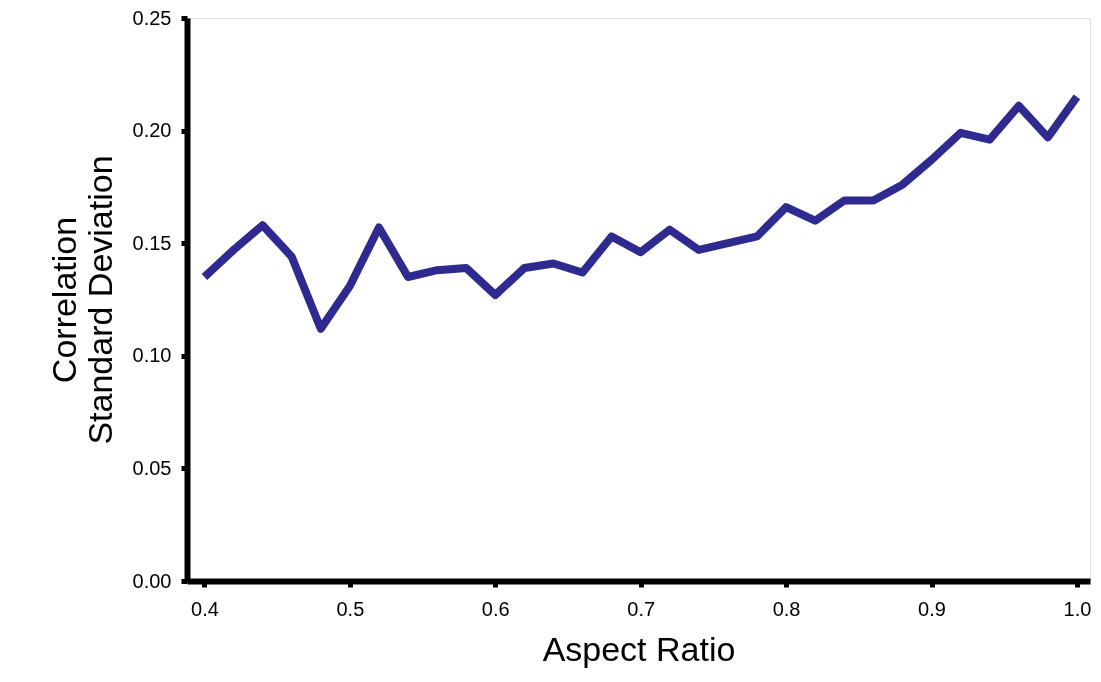 Image resolution: width=1101 pixels, height=682 pixels. Describe the element at coordinates (205, 608) in the screenshot. I see `x-tick-label: 0.4` at that location.